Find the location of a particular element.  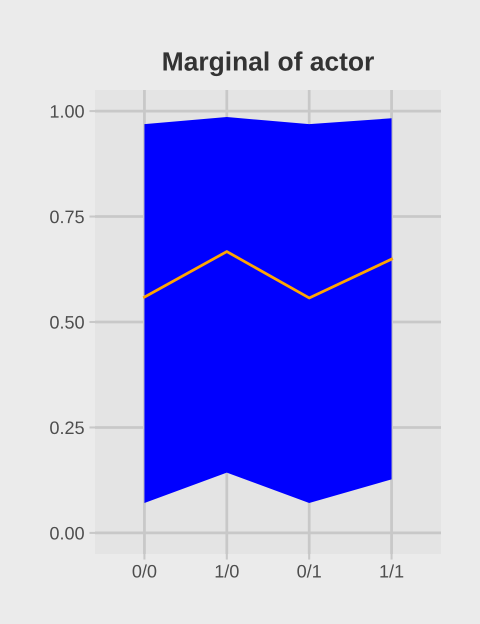

y-tick-label: 0.75 is located at coordinates (67, 217).